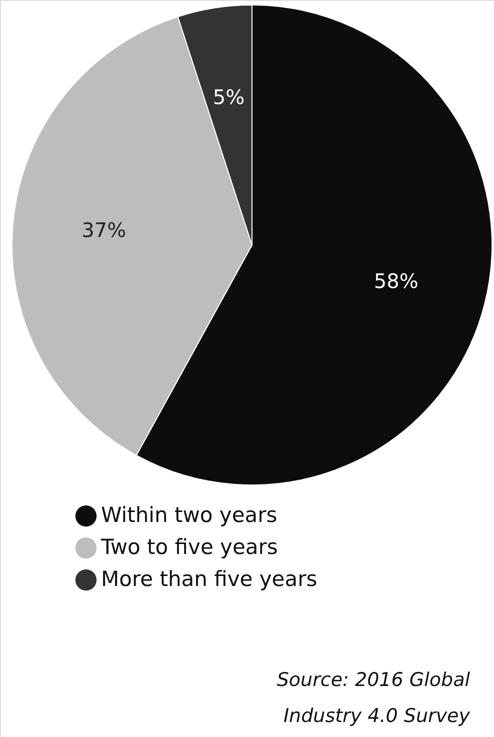 The image size is (494, 737). Describe the element at coordinates (228, 97) in the screenshot. I see `data-label: 5%` at that location.